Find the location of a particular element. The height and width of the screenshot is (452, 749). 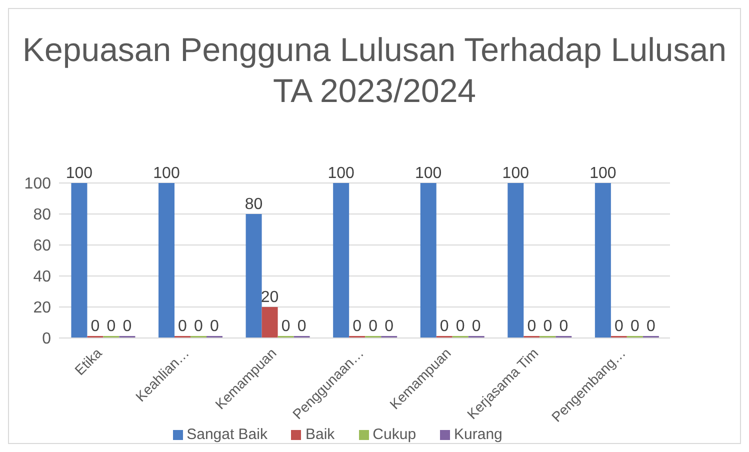

data-label: 20 is located at coordinates (269, 297).